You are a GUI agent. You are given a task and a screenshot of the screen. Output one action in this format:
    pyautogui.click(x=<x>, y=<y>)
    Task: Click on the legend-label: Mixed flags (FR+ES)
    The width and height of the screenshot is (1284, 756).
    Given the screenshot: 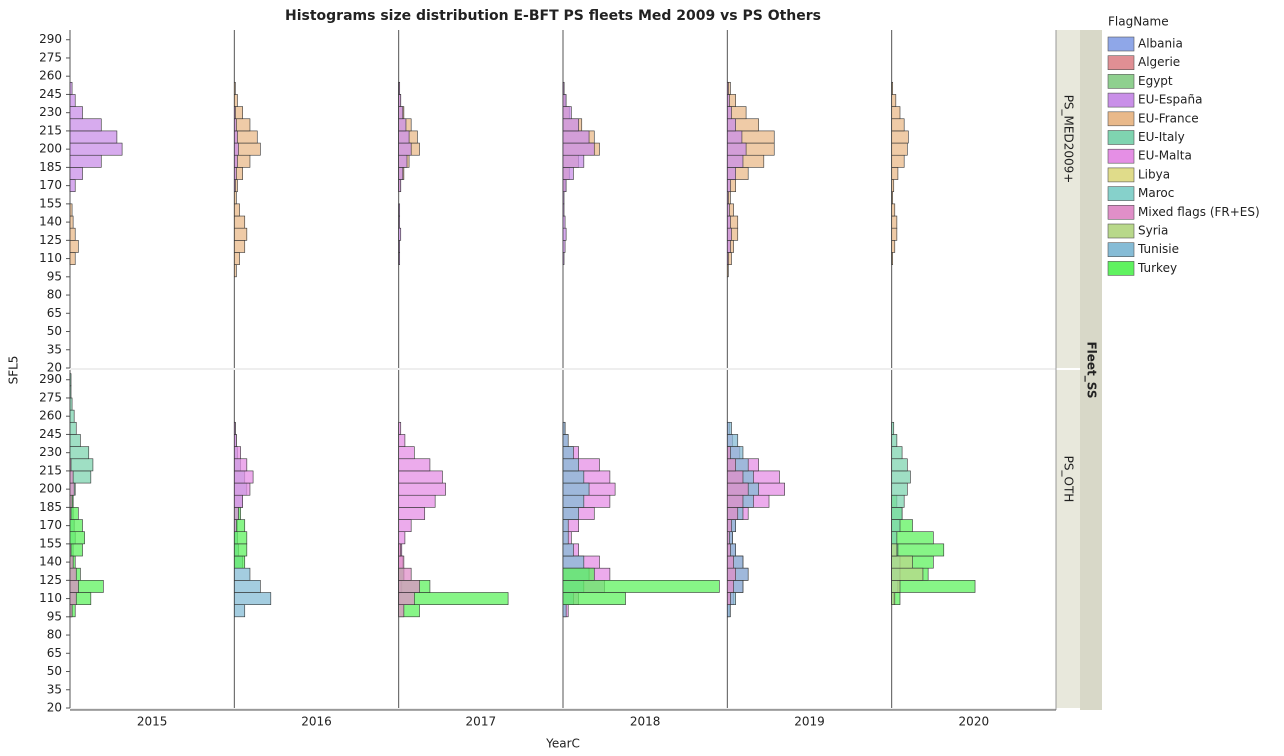 What is the action you would take?
    pyautogui.click(x=1199, y=212)
    